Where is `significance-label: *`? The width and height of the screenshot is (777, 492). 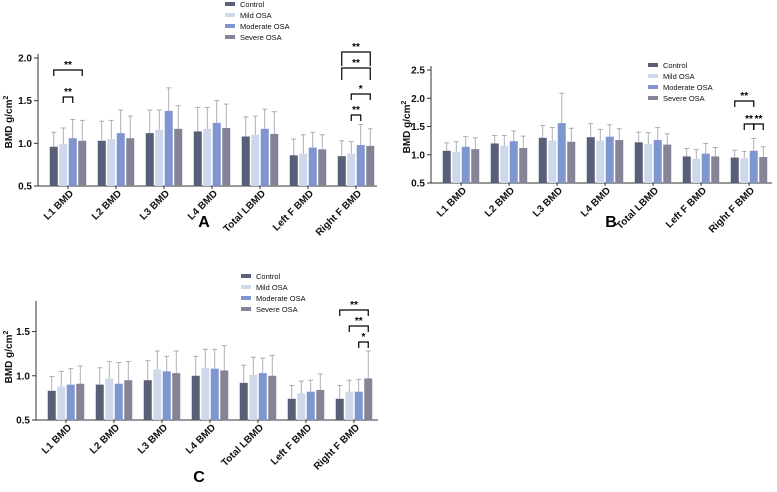
significance-label: * is located at coordinates (364, 337).